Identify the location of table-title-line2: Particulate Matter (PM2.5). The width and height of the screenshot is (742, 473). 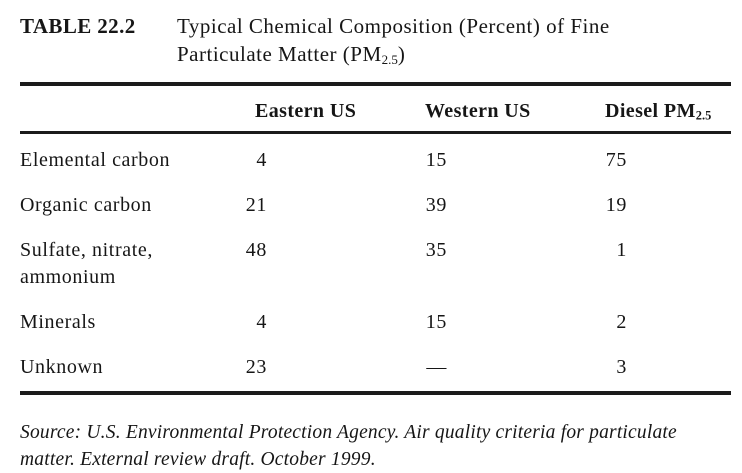
(291, 54).